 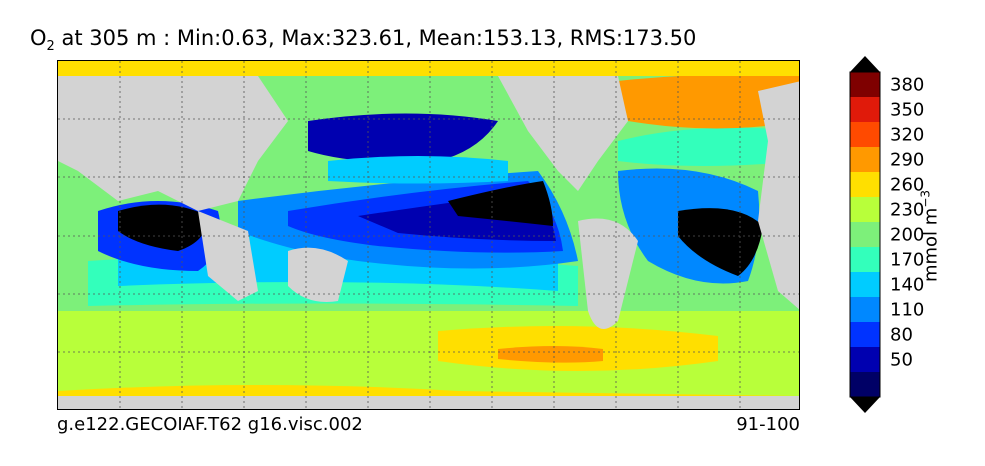 I want to click on colorbar: 380 350 320 290 260 230 200 170 140 110 80 50, so click(x=886, y=234).